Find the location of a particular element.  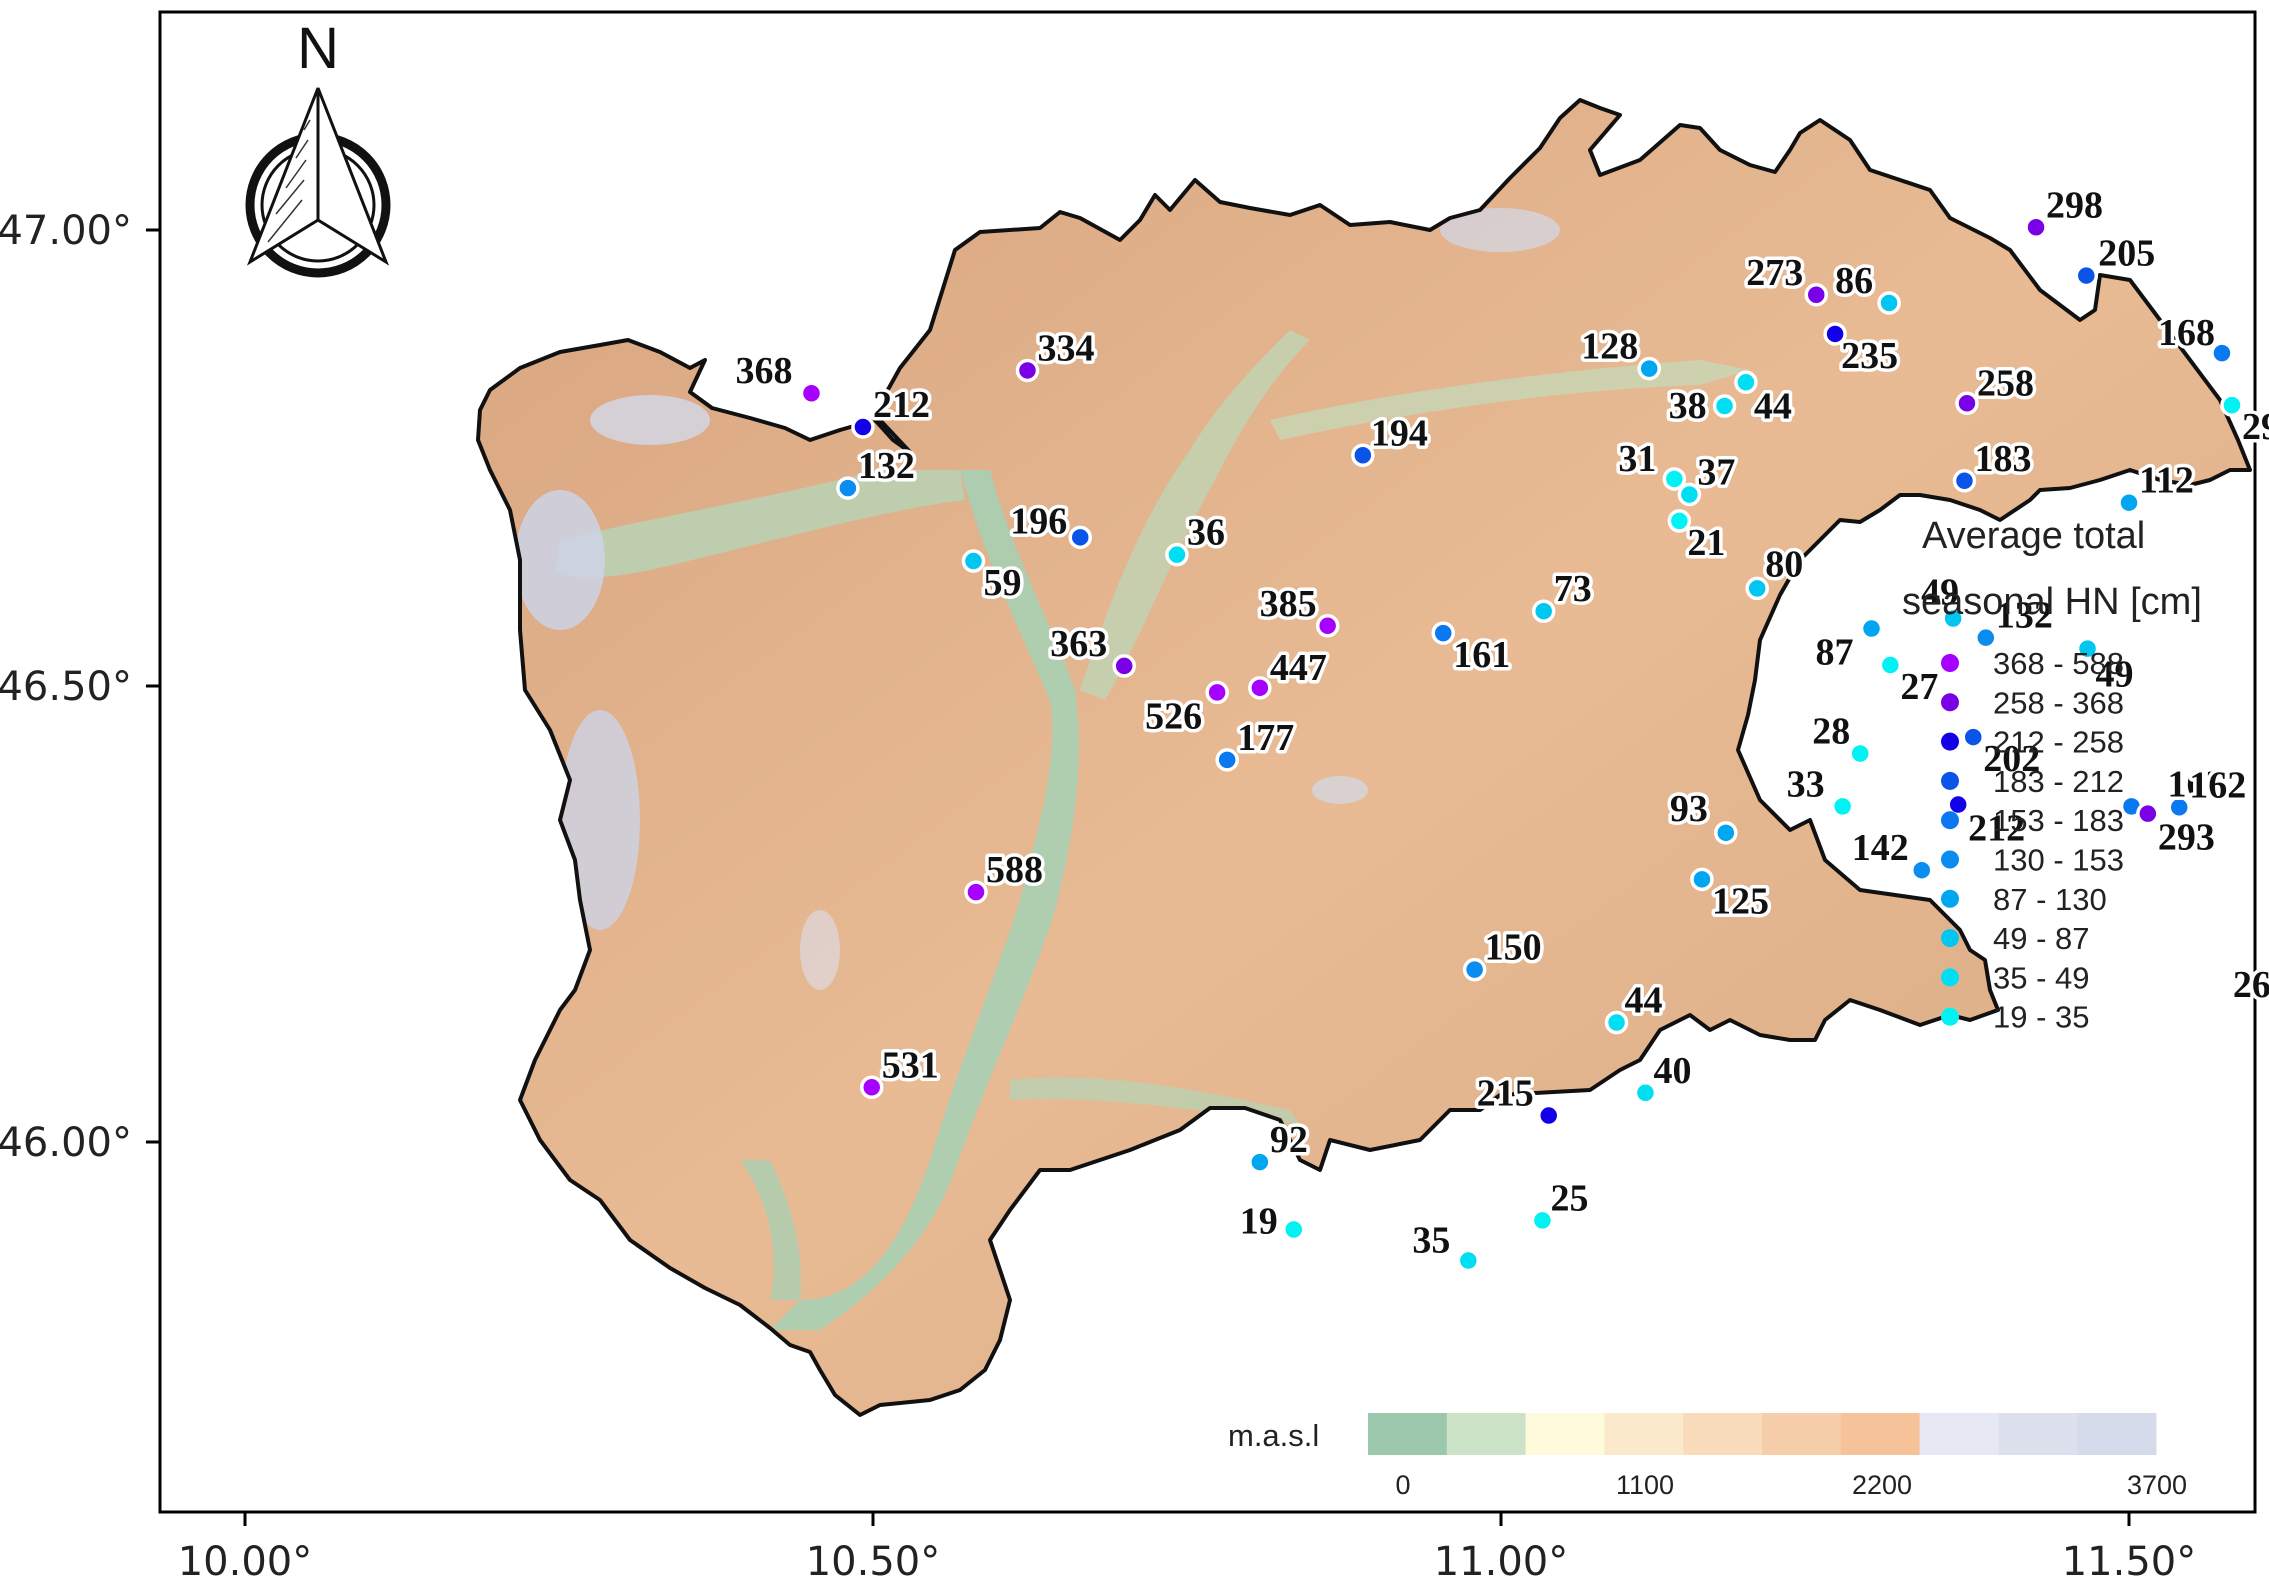

station-label: 150 is located at coordinates (1513, 948).